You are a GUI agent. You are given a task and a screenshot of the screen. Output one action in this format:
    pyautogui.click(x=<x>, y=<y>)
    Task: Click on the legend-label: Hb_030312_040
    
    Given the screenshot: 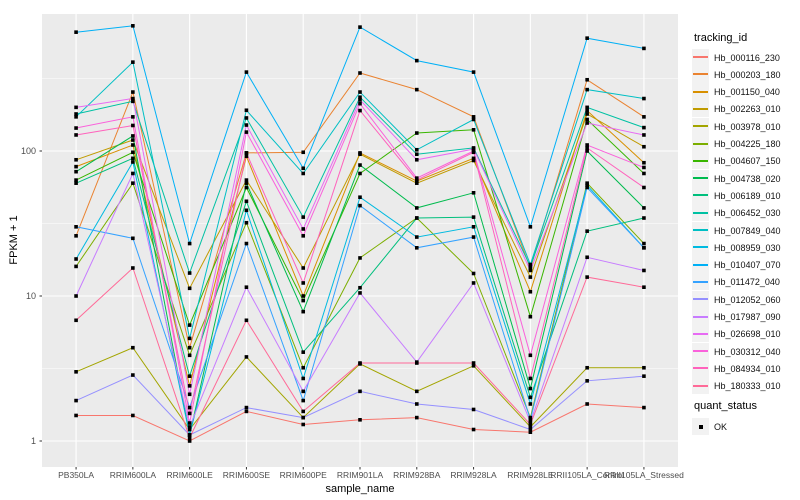 What is the action you would take?
    pyautogui.click(x=747, y=351)
    